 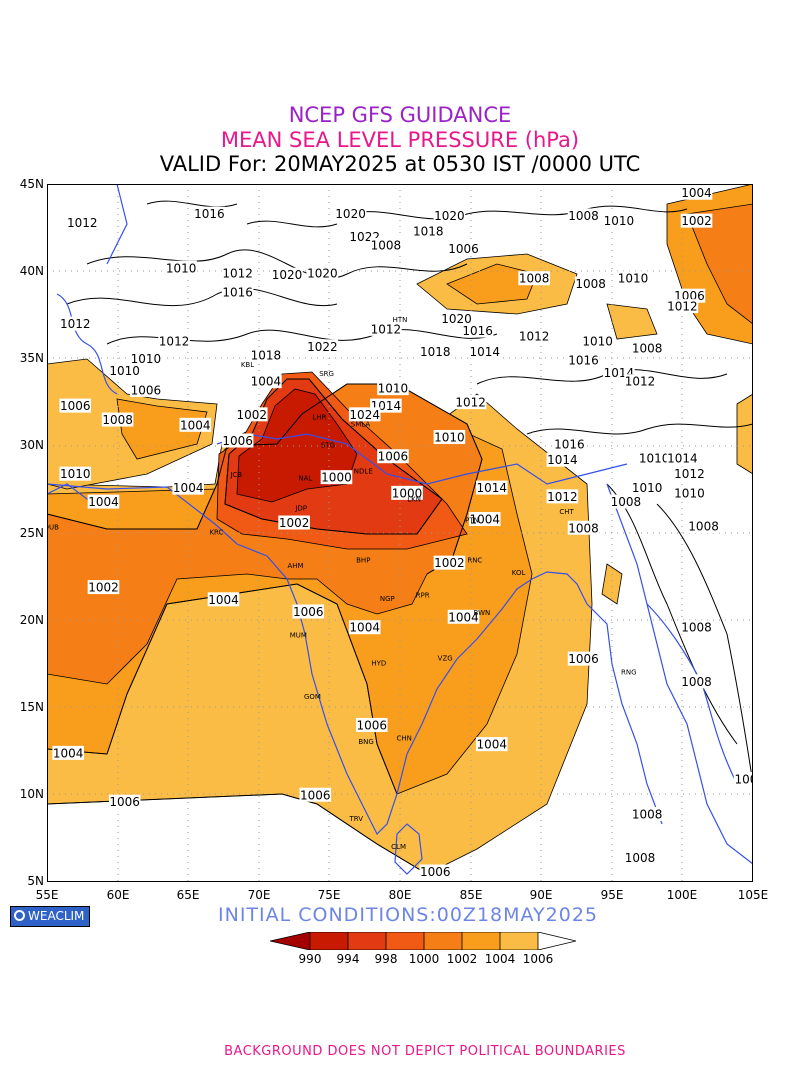 I want to click on region-1002-ne, so click(x=719, y=264).